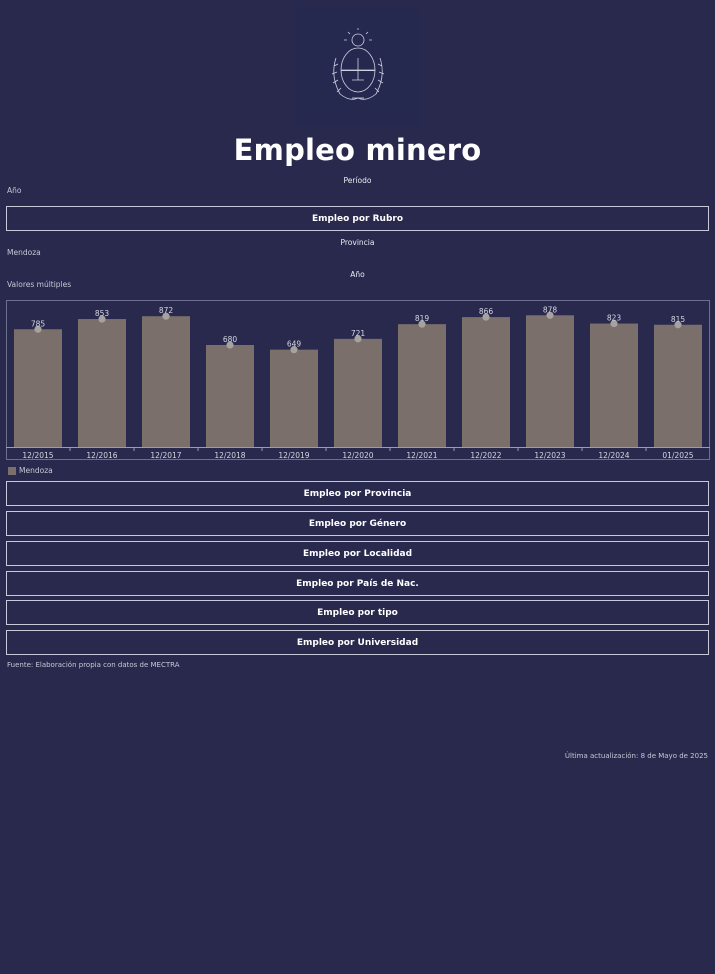 This screenshot has width=715, height=974. Describe the element at coordinates (38, 323) in the screenshot. I see `data-label-12/2015: 785` at that location.